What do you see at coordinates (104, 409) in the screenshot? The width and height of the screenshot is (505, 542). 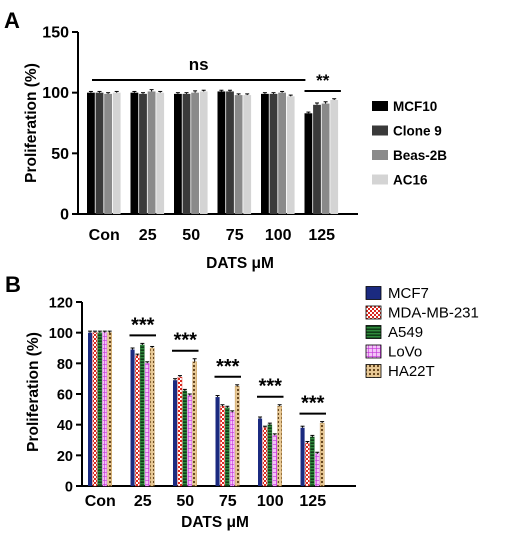 I see `bar-lovo-Con` at bounding box center [104, 409].